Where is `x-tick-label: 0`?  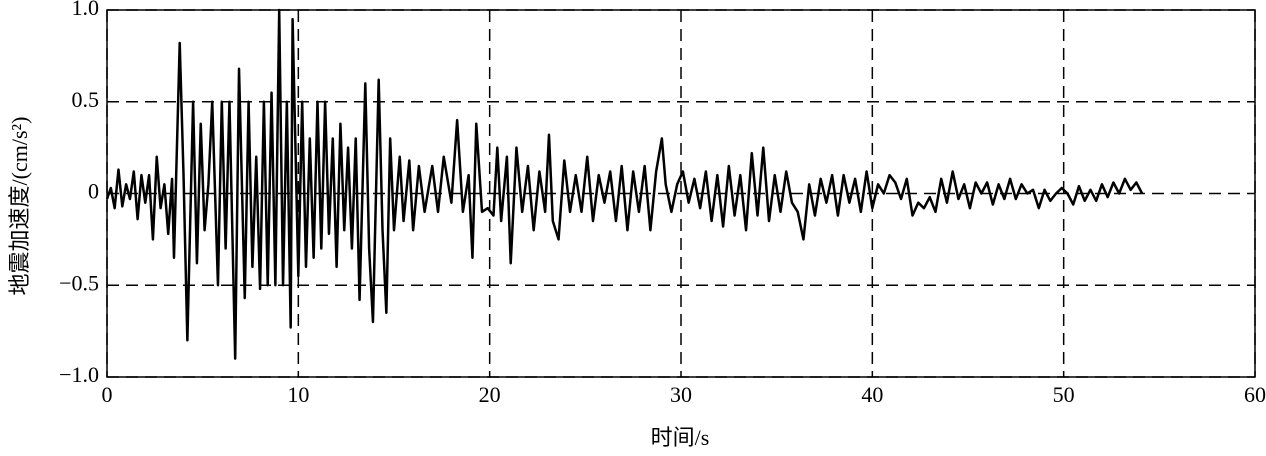 x-tick-label: 0 is located at coordinates (107, 394).